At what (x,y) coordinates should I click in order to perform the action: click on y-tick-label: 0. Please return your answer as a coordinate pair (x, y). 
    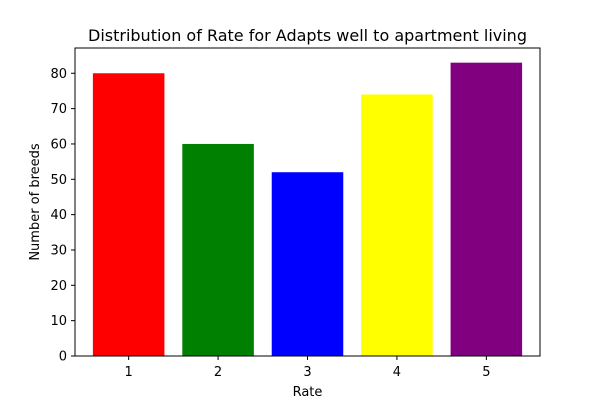
    Looking at the image, I should click on (63, 357).